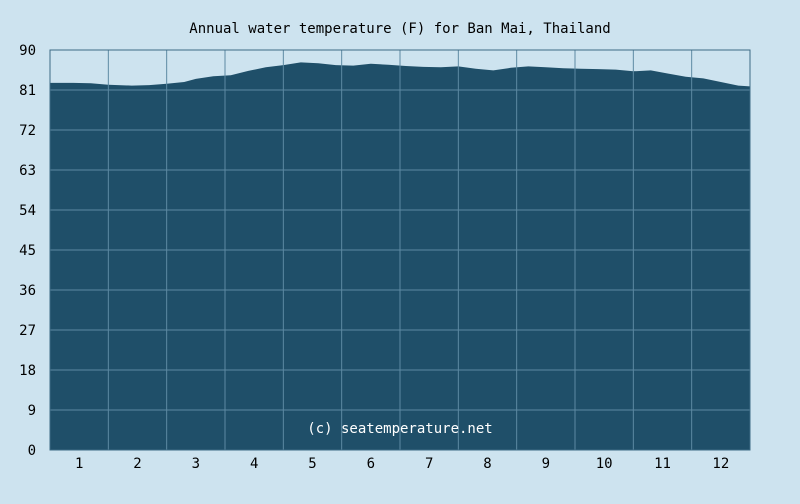 This screenshot has width=800, height=504. I want to click on x-tick-label: 7, so click(429, 464).